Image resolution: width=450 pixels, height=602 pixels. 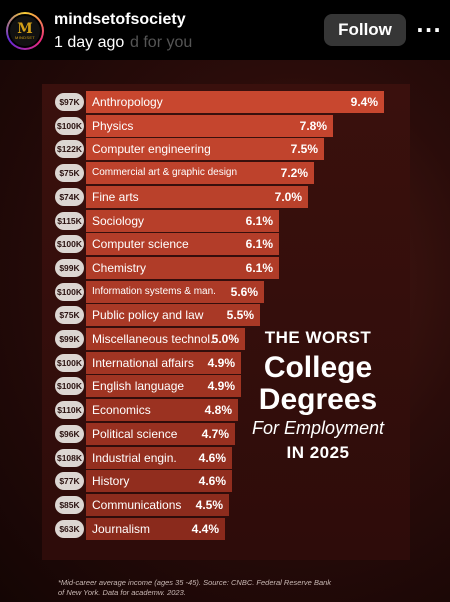 What do you see at coordinates (69, 528) in the screenshot?
I see `salary-badge: $63K` at bounding box center [69, 528].